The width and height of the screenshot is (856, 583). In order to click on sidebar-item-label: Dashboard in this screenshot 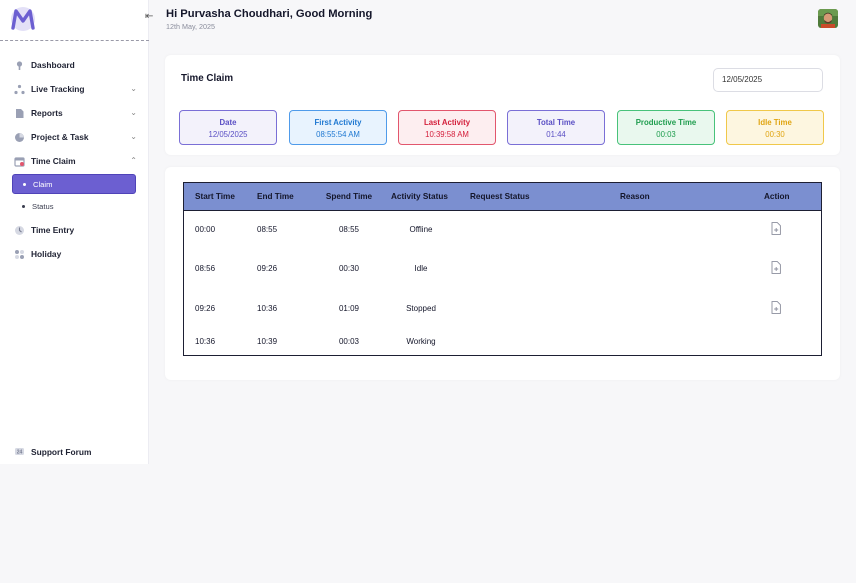, I will do `click(53, 65)`.